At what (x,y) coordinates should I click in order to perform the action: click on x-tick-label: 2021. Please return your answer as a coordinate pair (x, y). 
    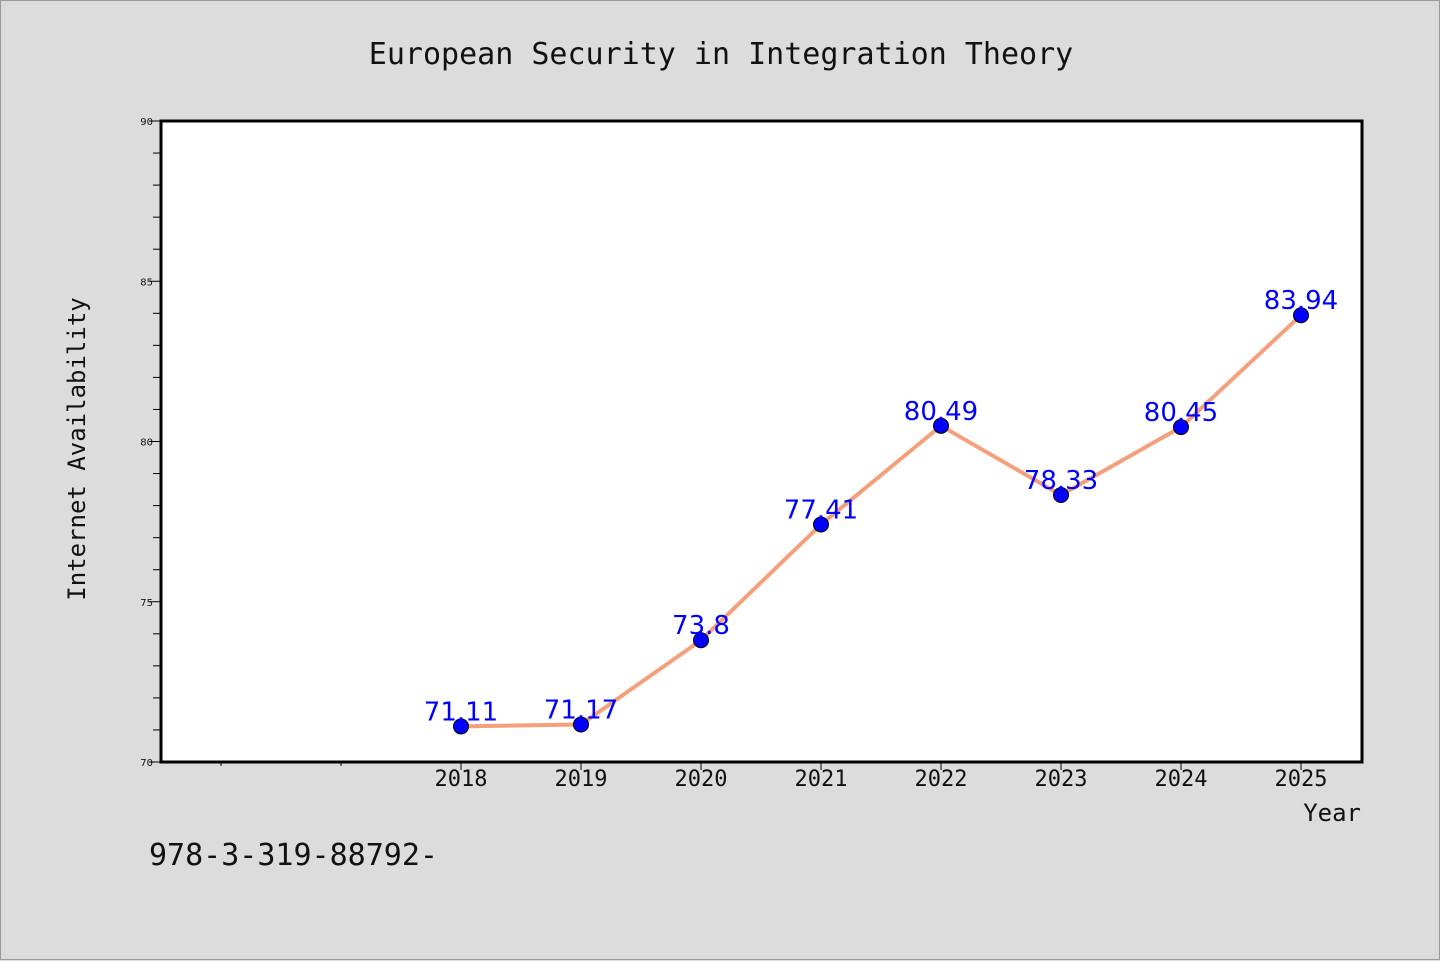
    Looking at the image, I should click on (821, 779).